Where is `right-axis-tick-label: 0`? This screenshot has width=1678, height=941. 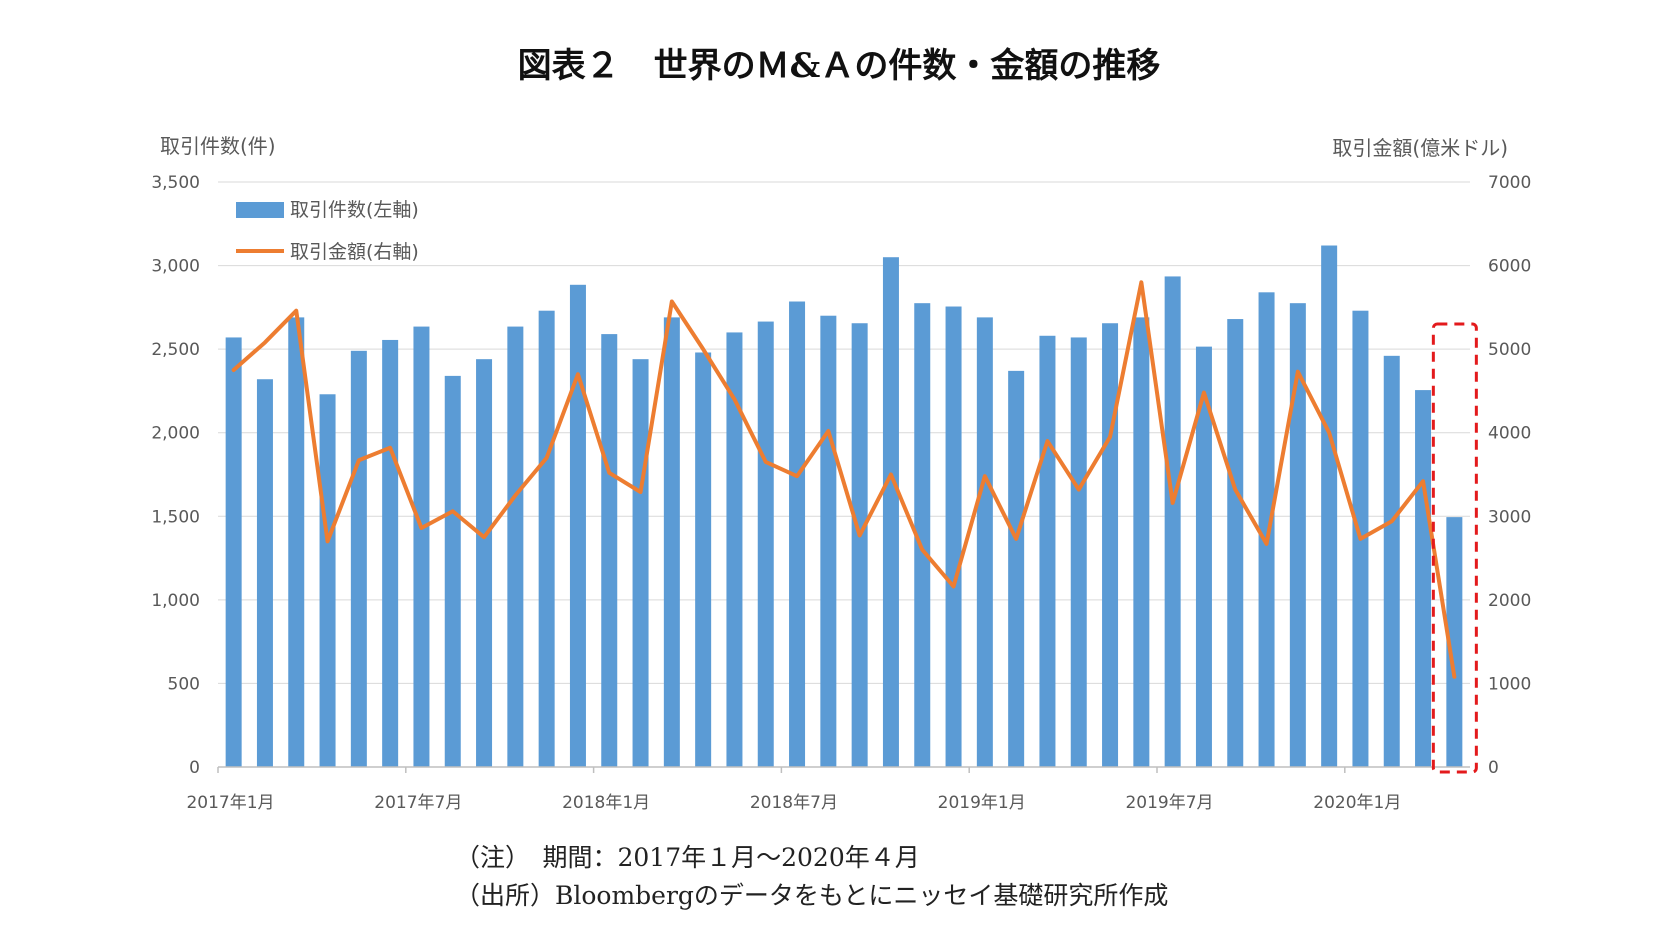
right-axis-tick-label: 0 is located at coordinates (1493, 768).